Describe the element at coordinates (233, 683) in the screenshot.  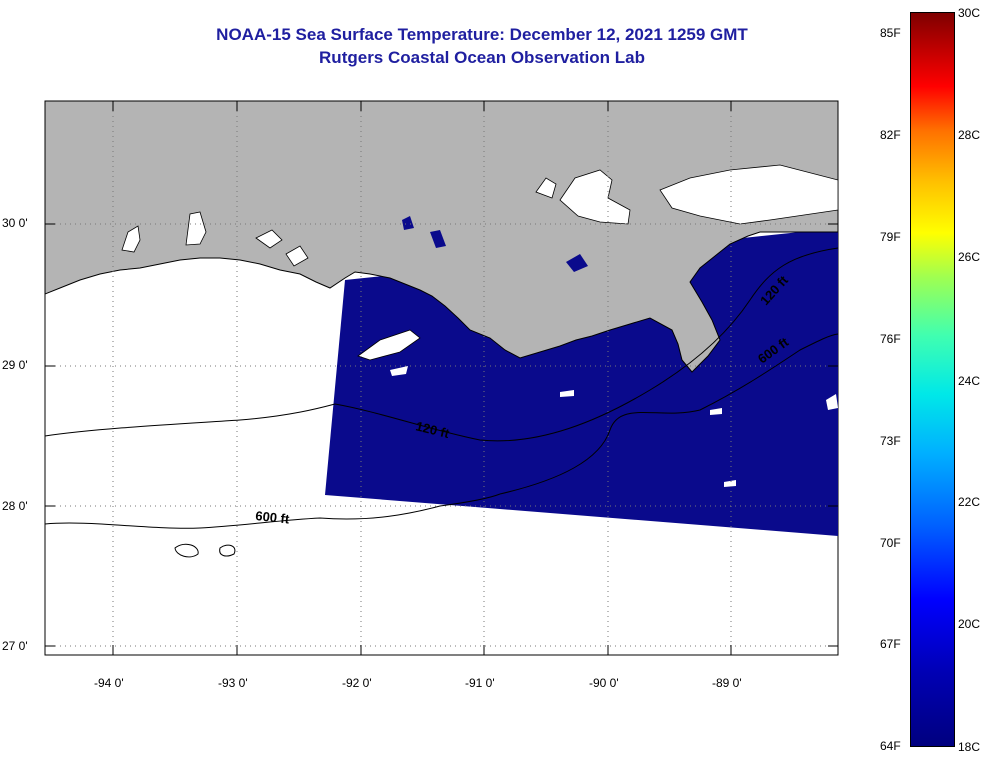
I see `lon-label: -93 0'` at that location.